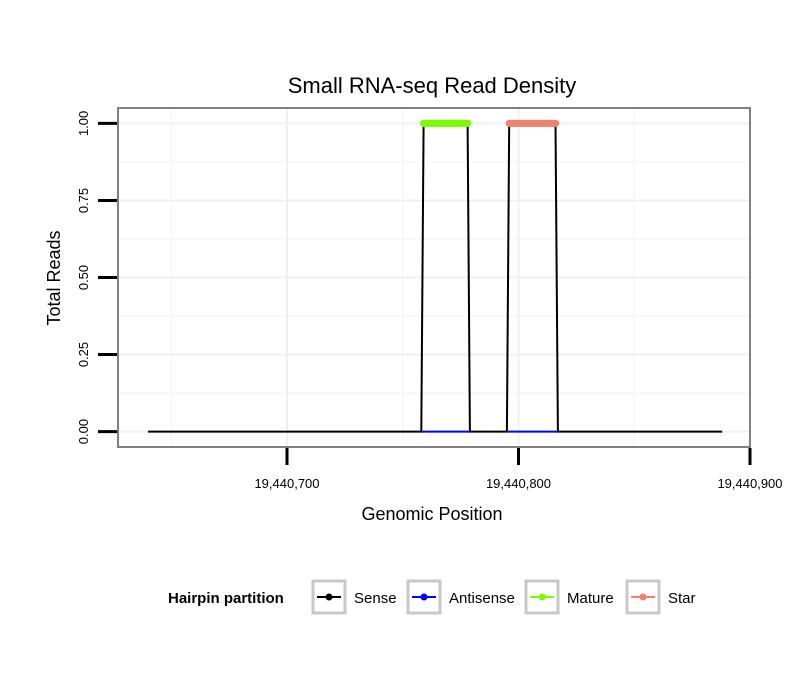 The width and height of the screenshot is (810, 690). What do you see at coordinates (749, 483) in the screenshot?
I see `x-tick-label: 19,440,900` at bounding box center [749, 483].